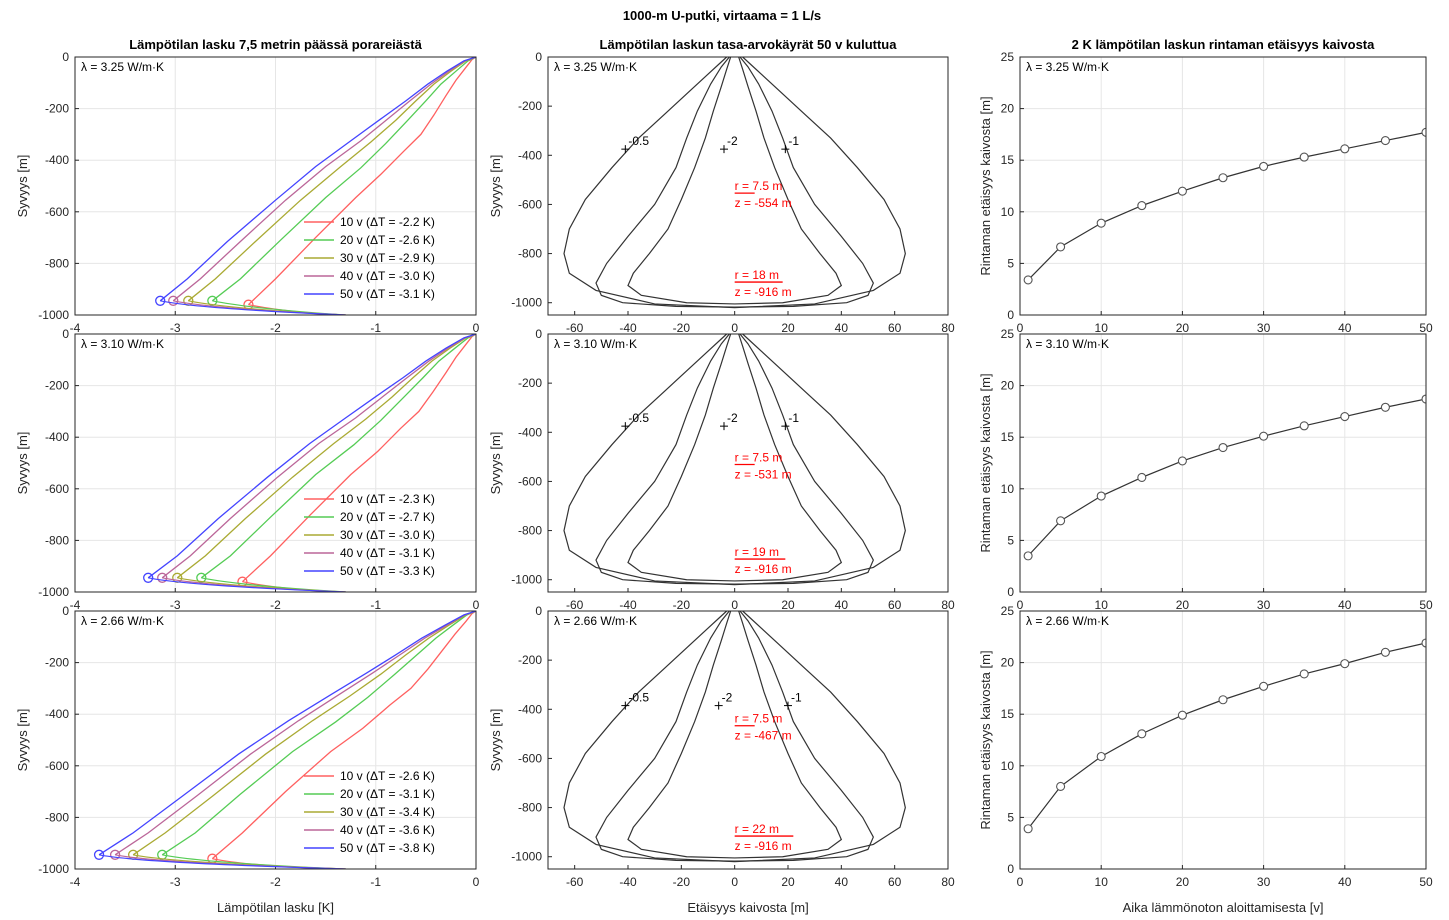 This screenshot has height=920, width=1449. I want to click on legend-label: 40 v (ΔT = -3.6 K), so click(387, 830).